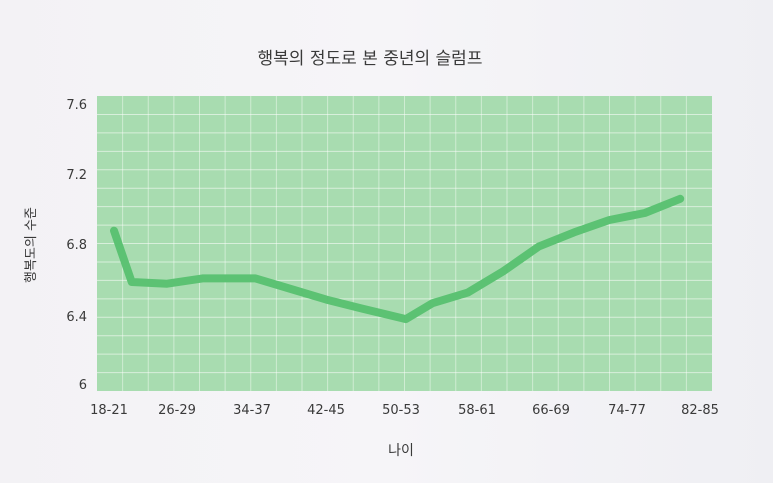  Describe the element at coordinates (370, 59) in the screenshot. I see `chart-title: 행복의 정도로 본 중년의 슬럼프` at that location.